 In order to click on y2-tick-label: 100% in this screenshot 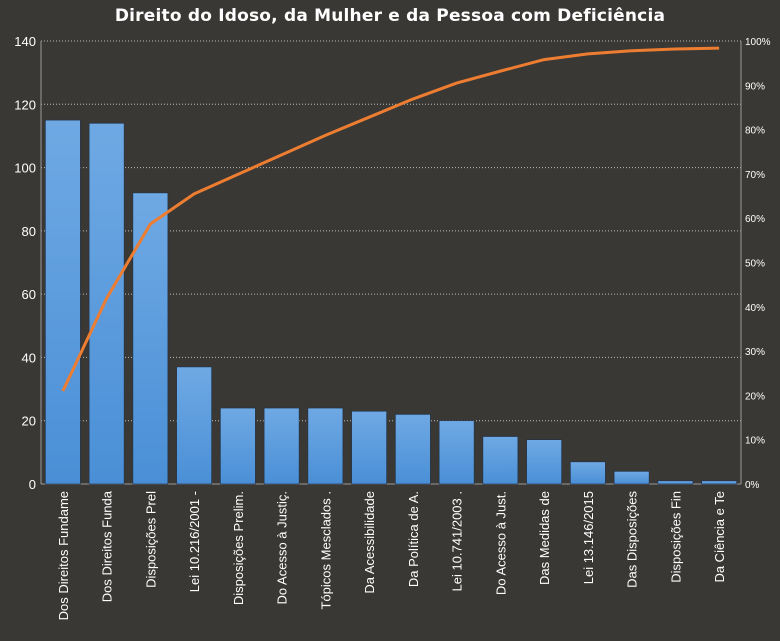, I will do `click(758, 42)`.